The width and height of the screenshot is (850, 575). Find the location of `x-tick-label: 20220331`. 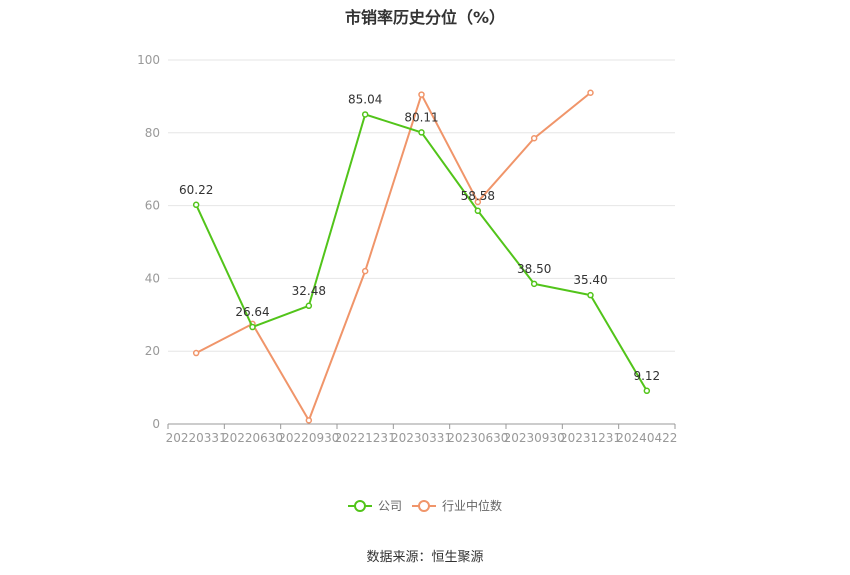

x-tick-label: 20220331 is located at coordinates (196, 438).